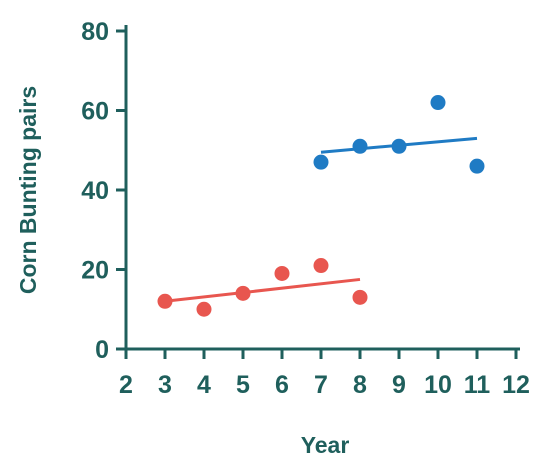 The height and width of the screenshot is (462, 535). What do you see at coordinates (95, 112) in the screenshot?
I see `y-tick-label: 60` at bounding box center [95, 112].